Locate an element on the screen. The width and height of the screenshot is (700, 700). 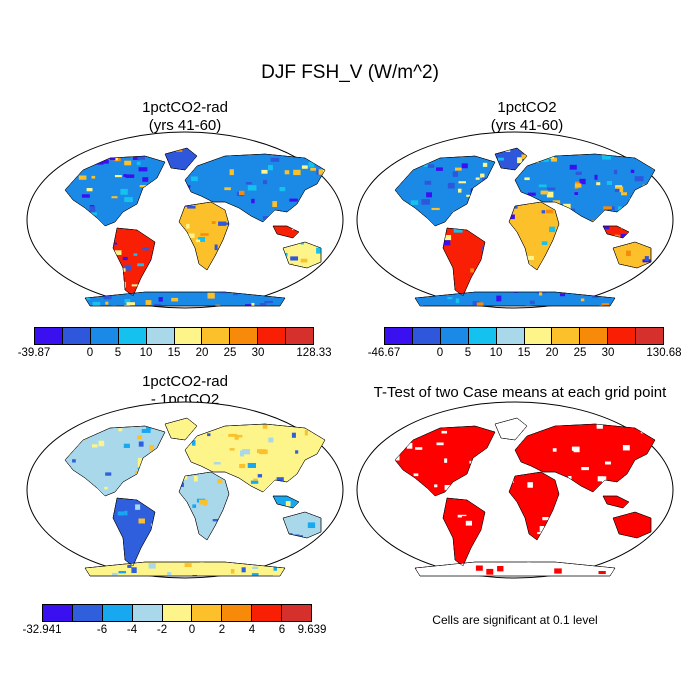
panel2-title-line2: (yrs 41-60) is located at coordinates (527, 125).